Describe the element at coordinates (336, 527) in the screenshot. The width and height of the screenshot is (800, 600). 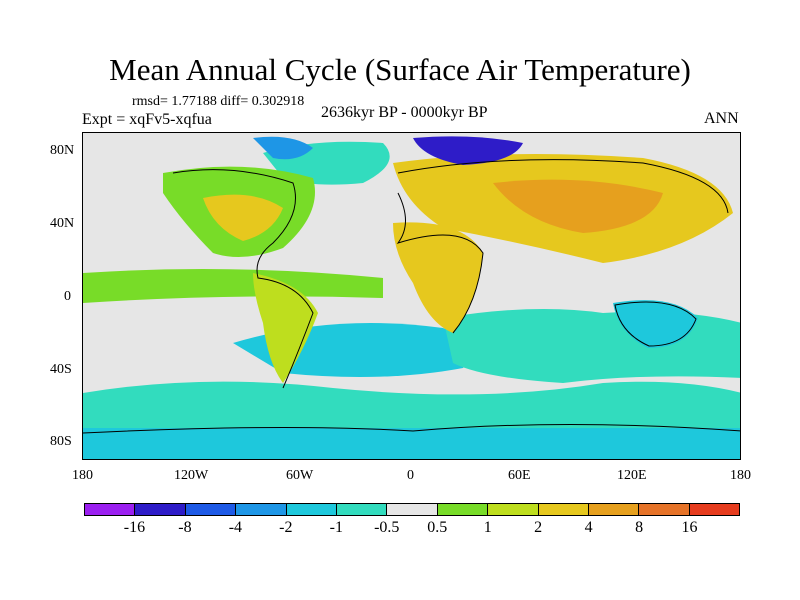
I see `colorbar-tick-label: -1` at that location.